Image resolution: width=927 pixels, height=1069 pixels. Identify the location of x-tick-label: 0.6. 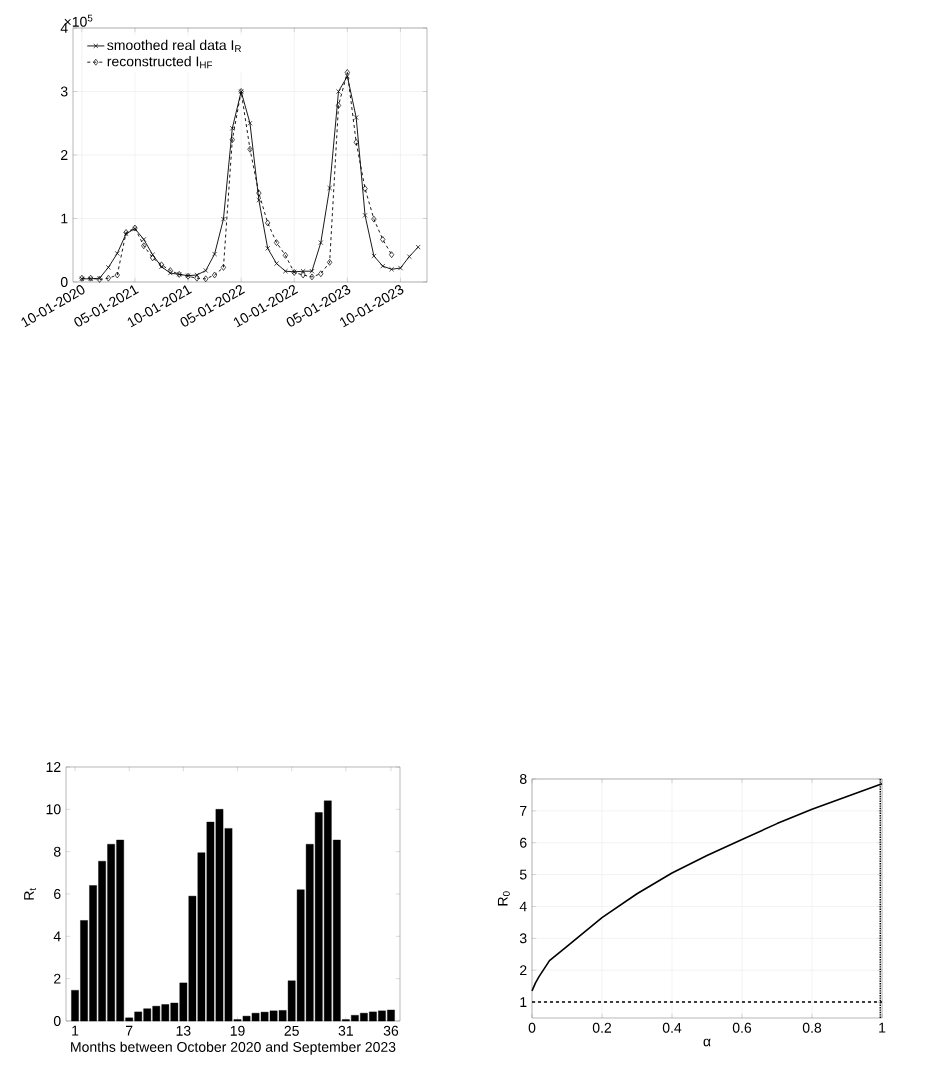
(742, 1027).